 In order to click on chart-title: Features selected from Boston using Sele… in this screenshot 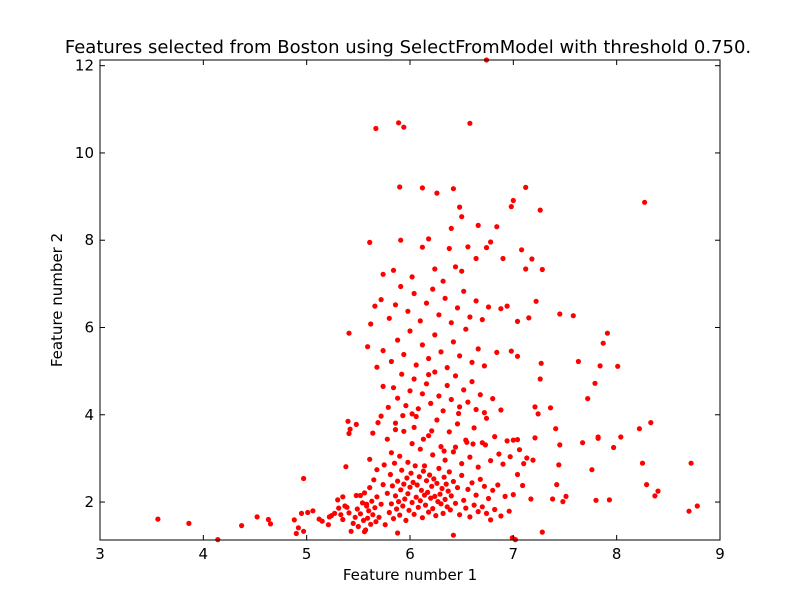, I will do `click(408, 47)`.